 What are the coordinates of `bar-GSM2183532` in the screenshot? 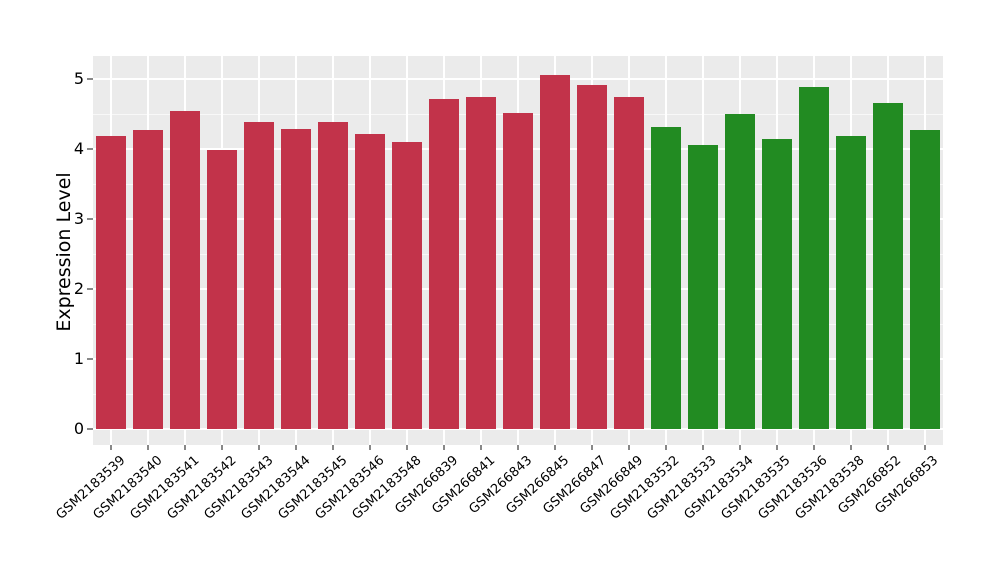 It's located at (665, 277).